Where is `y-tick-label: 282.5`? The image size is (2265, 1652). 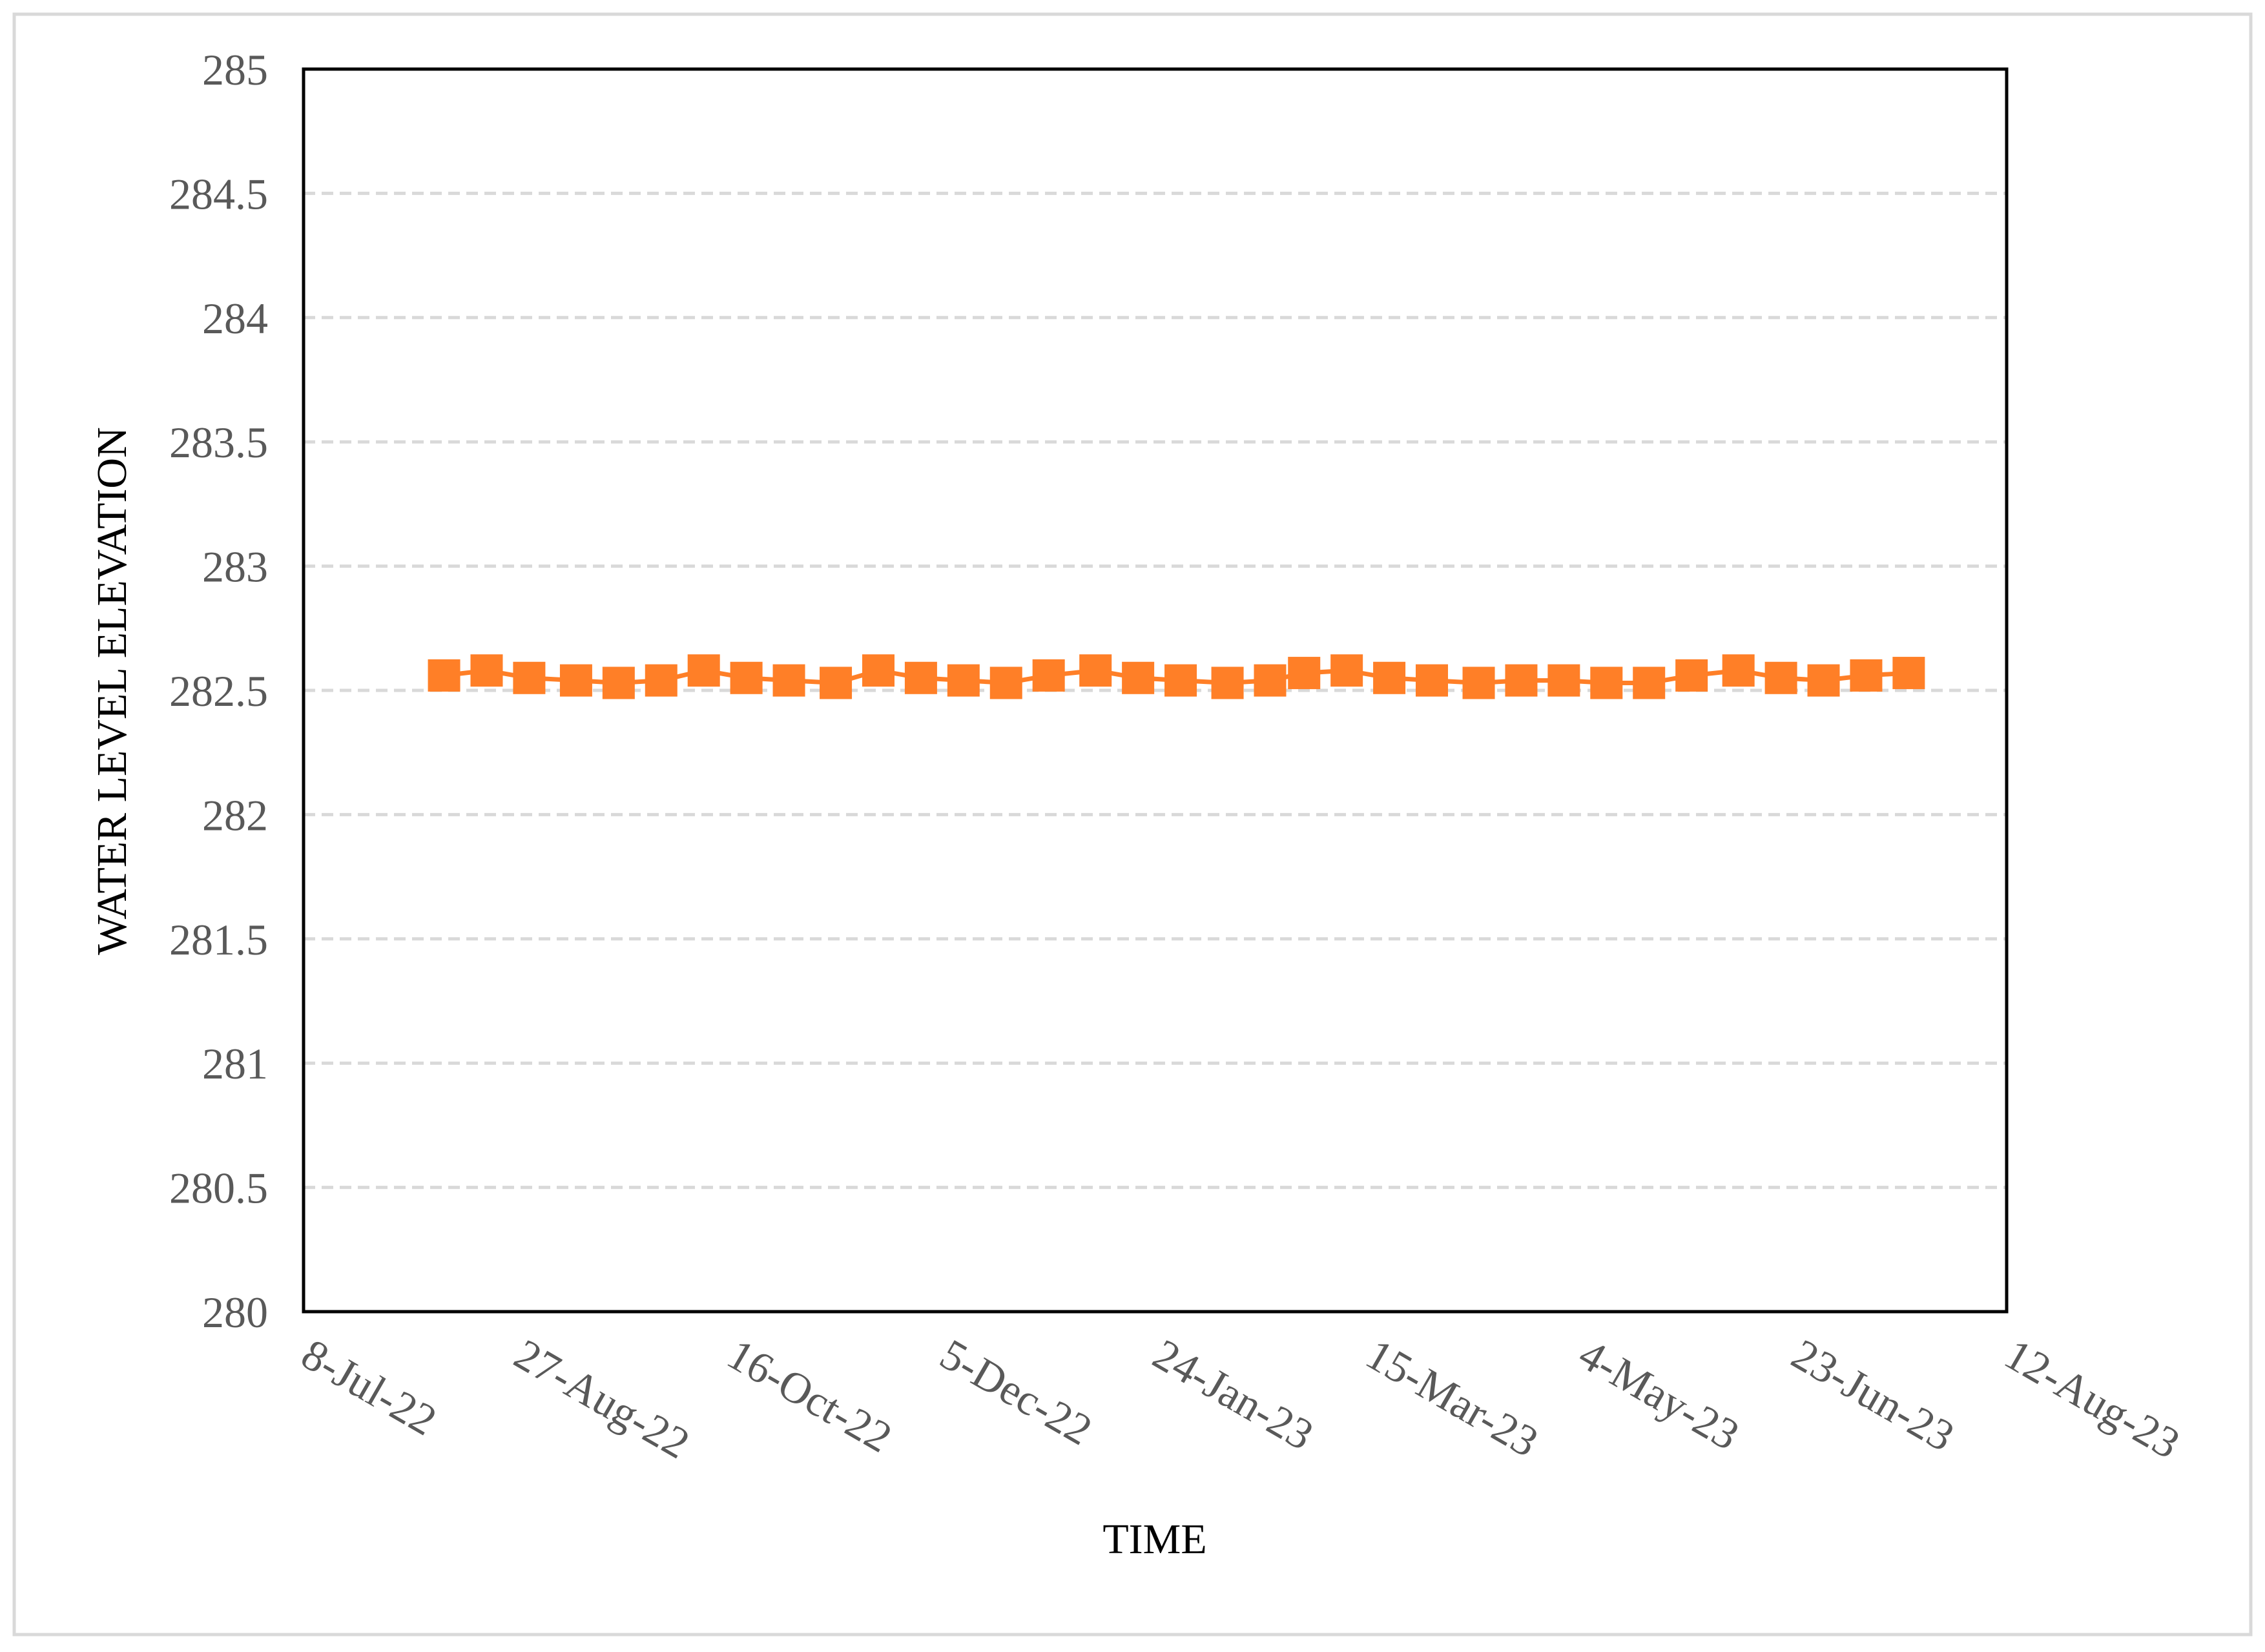
y-tick-label: 282.5 is located at coordinates (218, 691).